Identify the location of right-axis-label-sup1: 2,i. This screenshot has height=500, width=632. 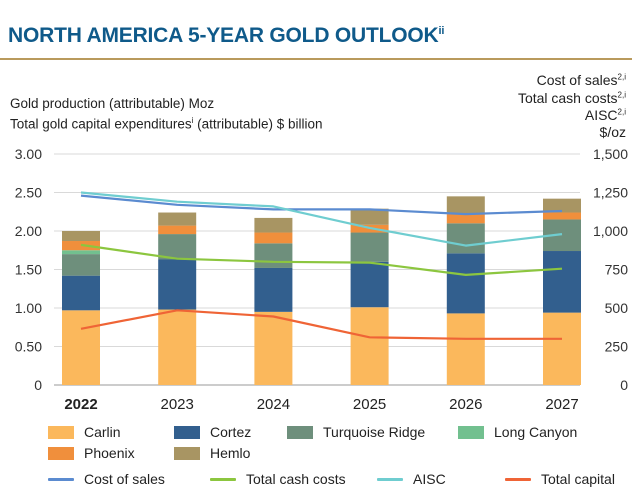
(621, 77).